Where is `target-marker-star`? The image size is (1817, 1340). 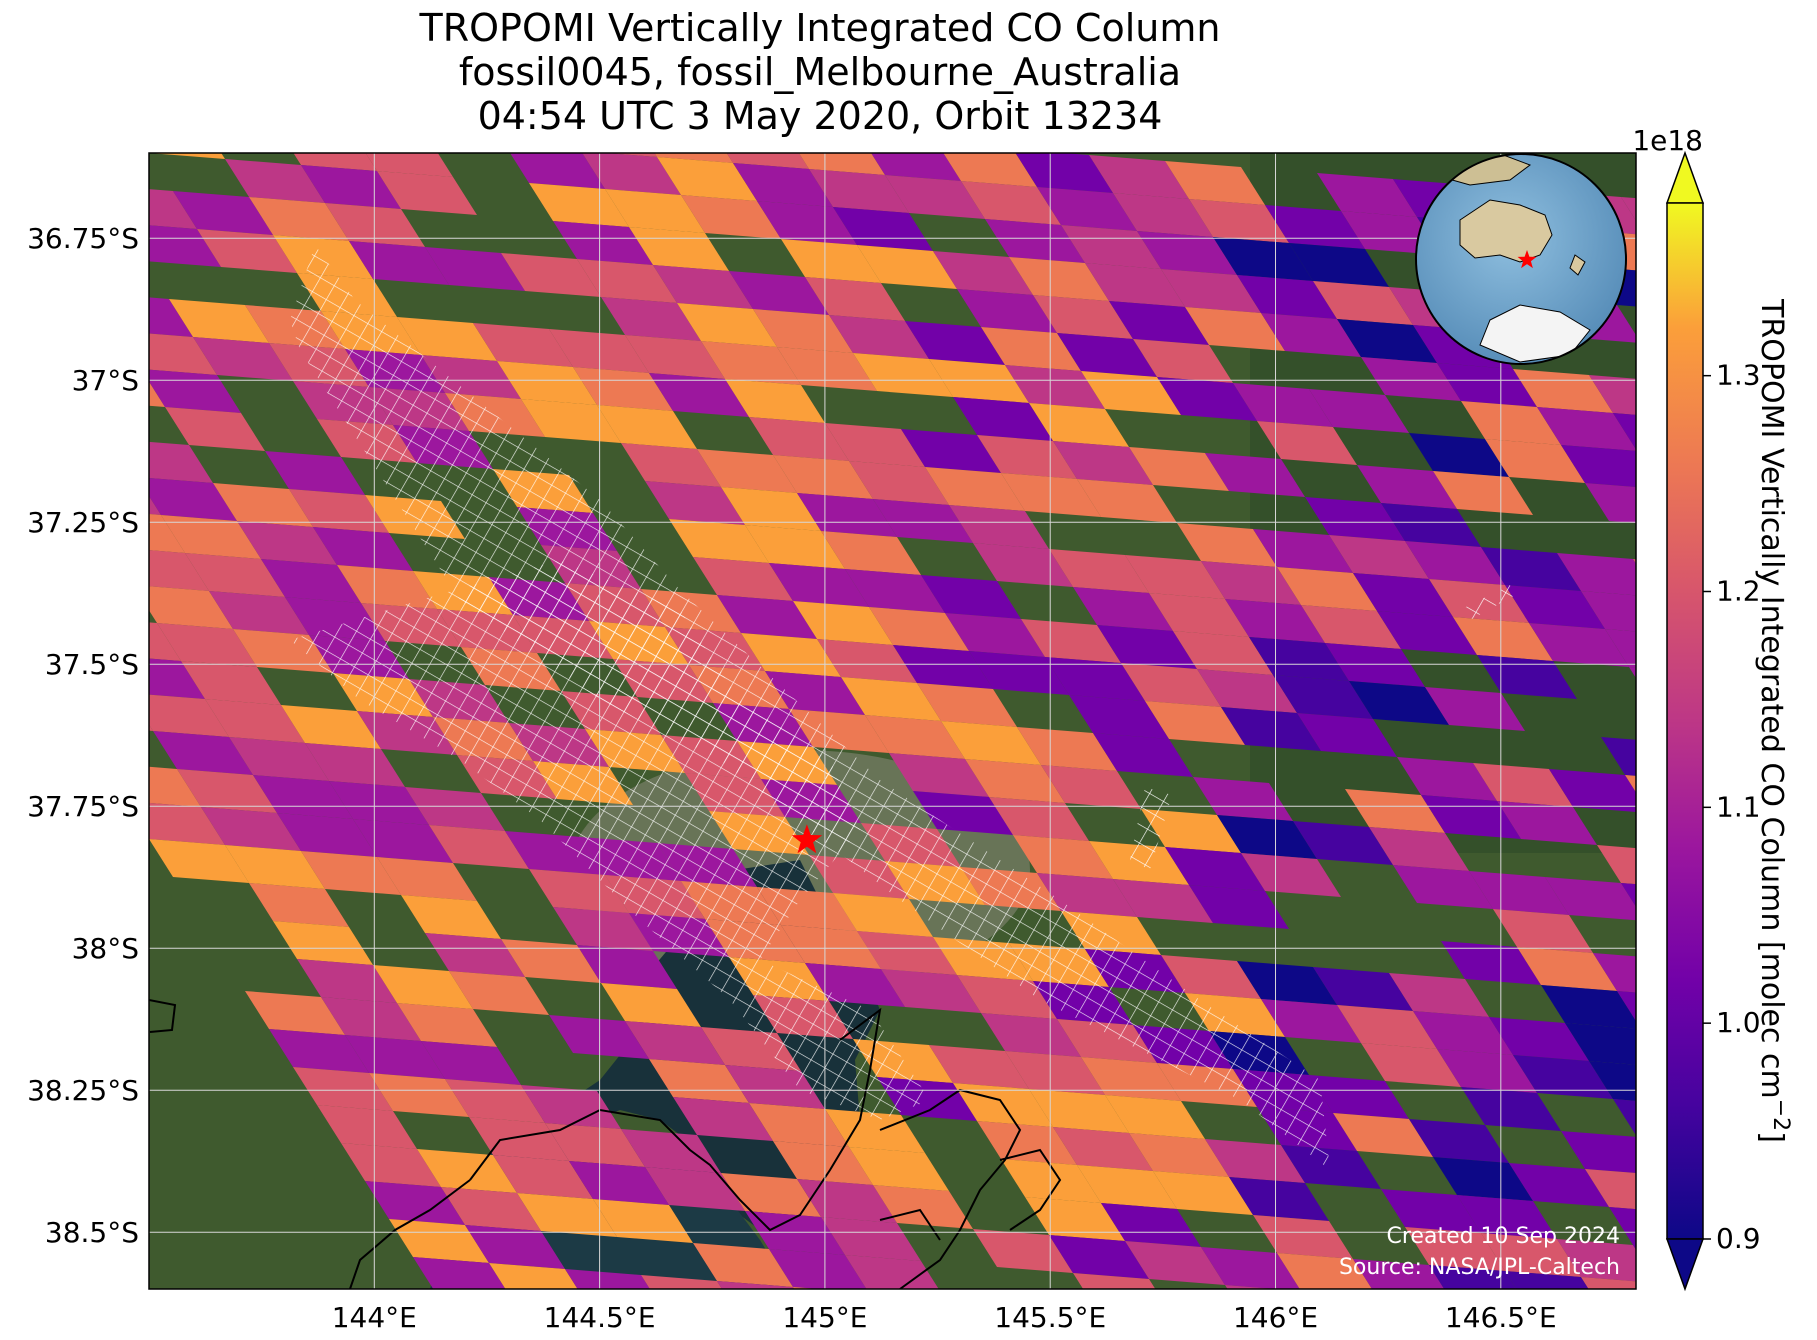 target-marker-star is located at coordinates (807, 839).